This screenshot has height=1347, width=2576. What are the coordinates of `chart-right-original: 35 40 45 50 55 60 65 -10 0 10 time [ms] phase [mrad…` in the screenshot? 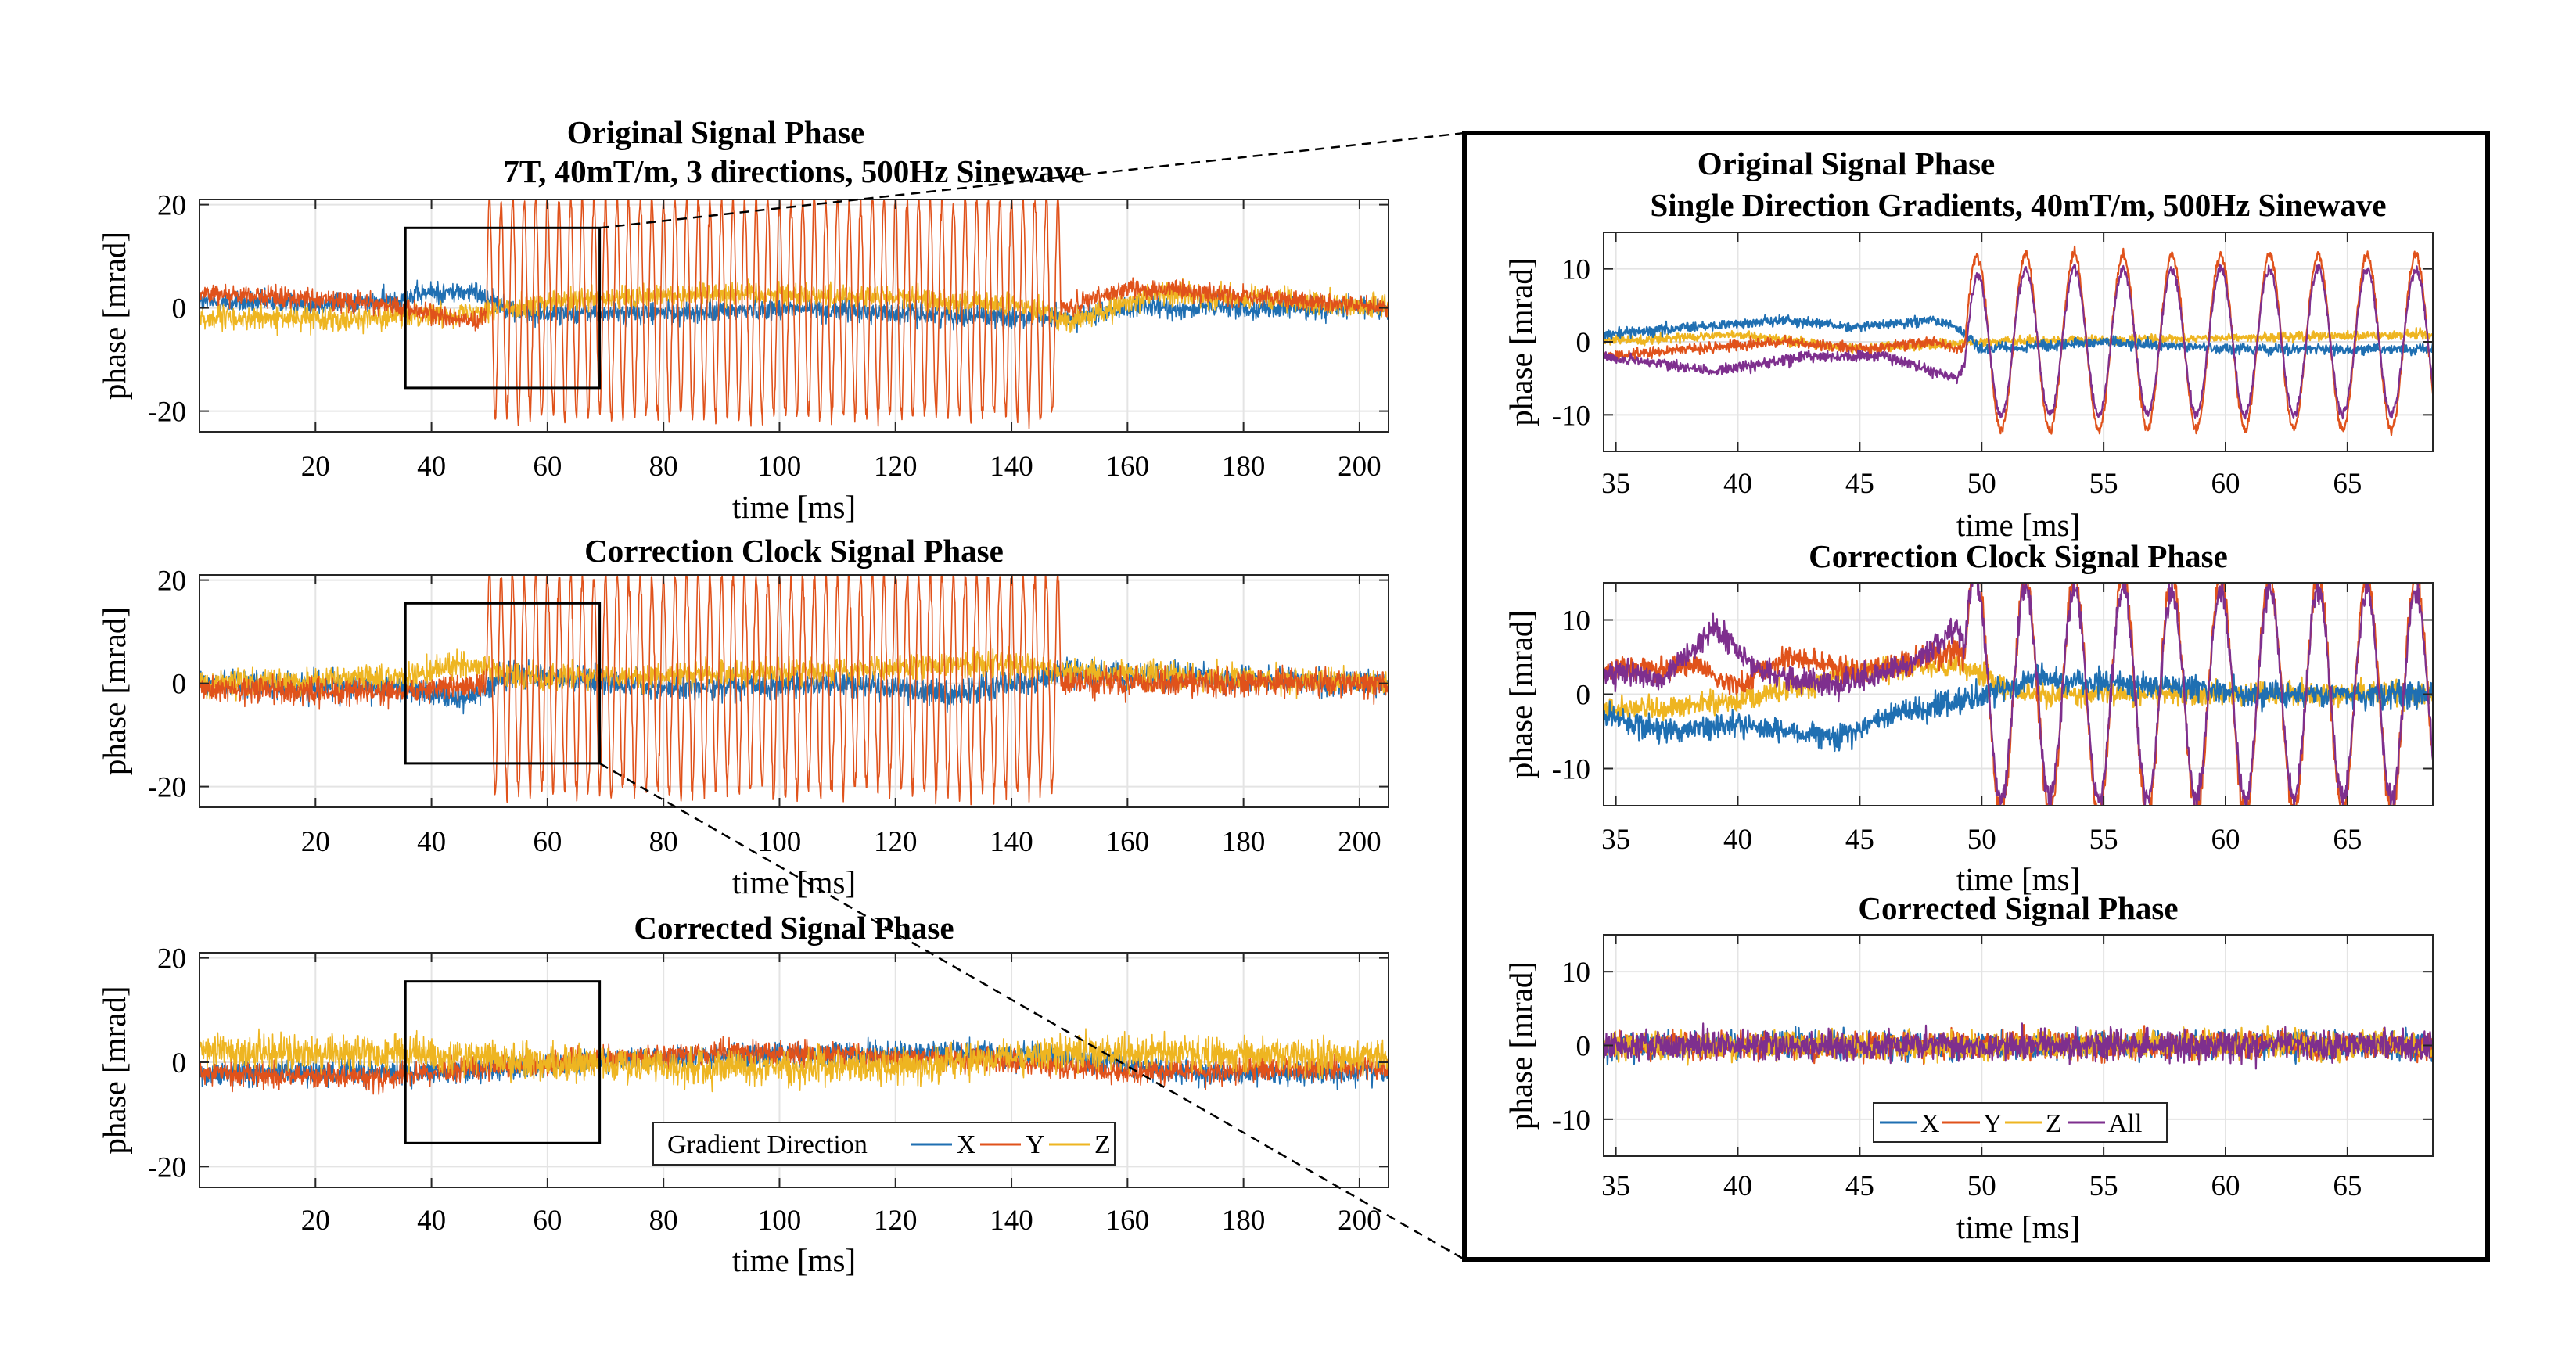 It's located at (1968, 344).